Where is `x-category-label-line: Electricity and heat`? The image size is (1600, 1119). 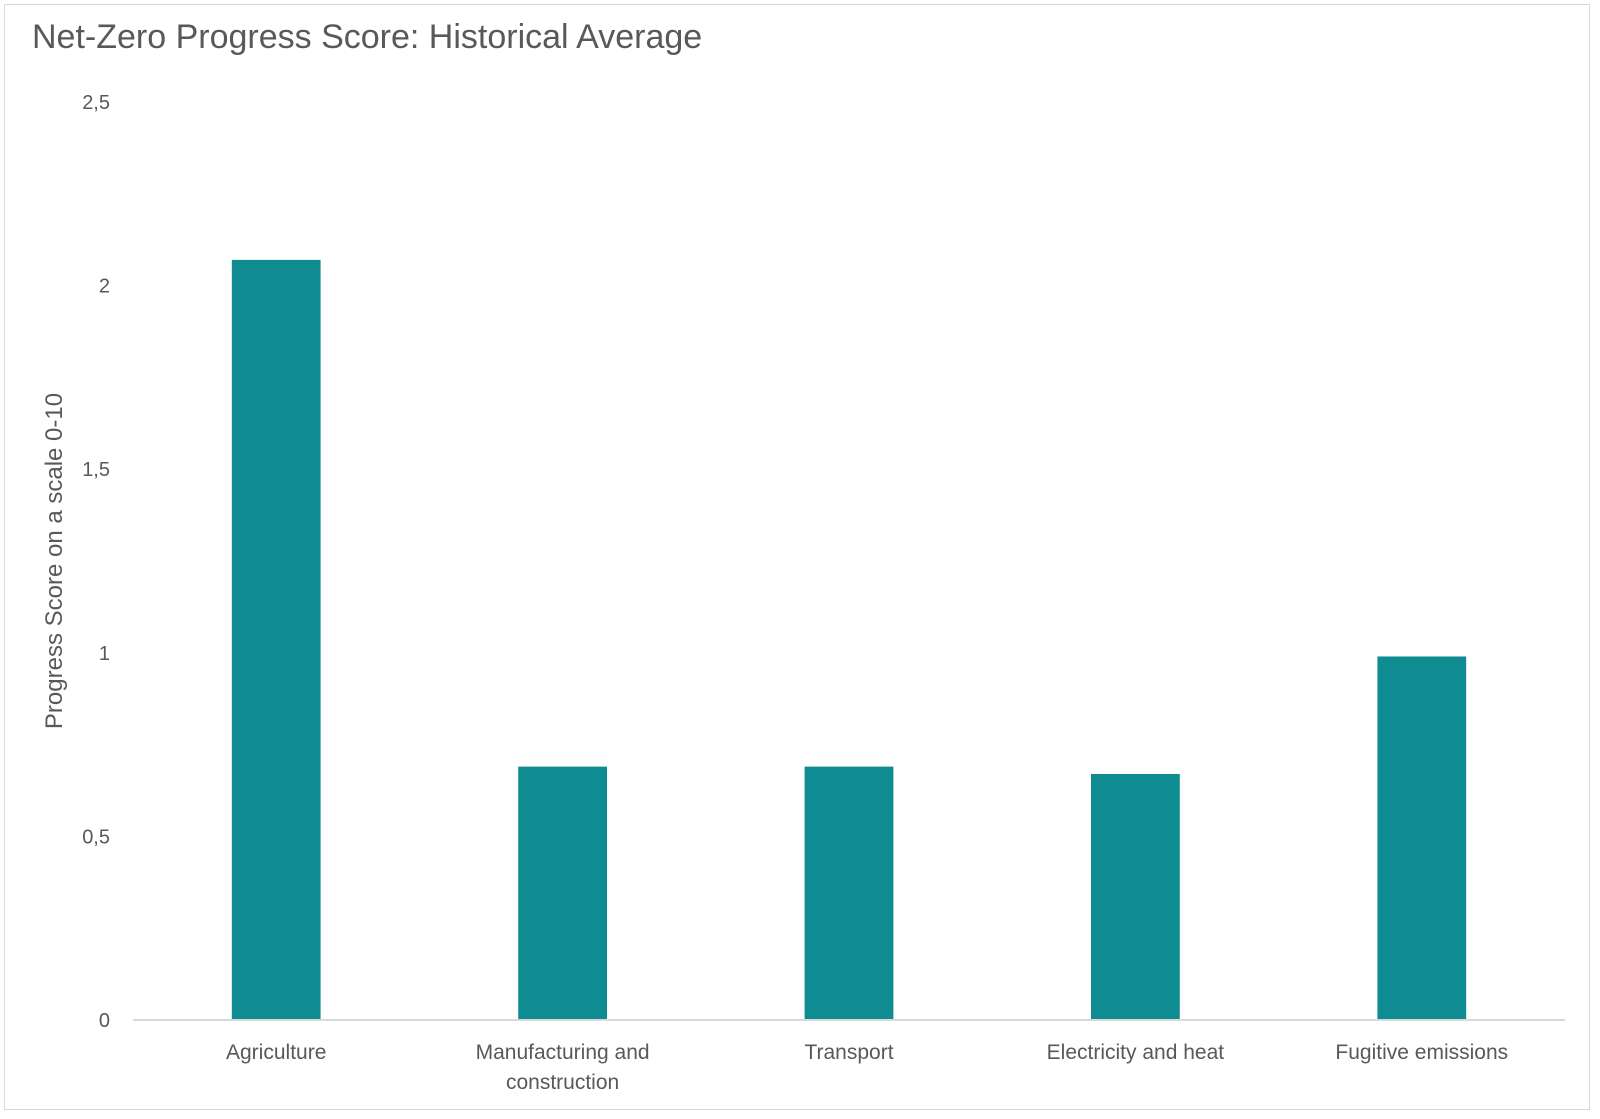 x-category-label-line: Electricity and heat is located at coordinates (1136, 1052).